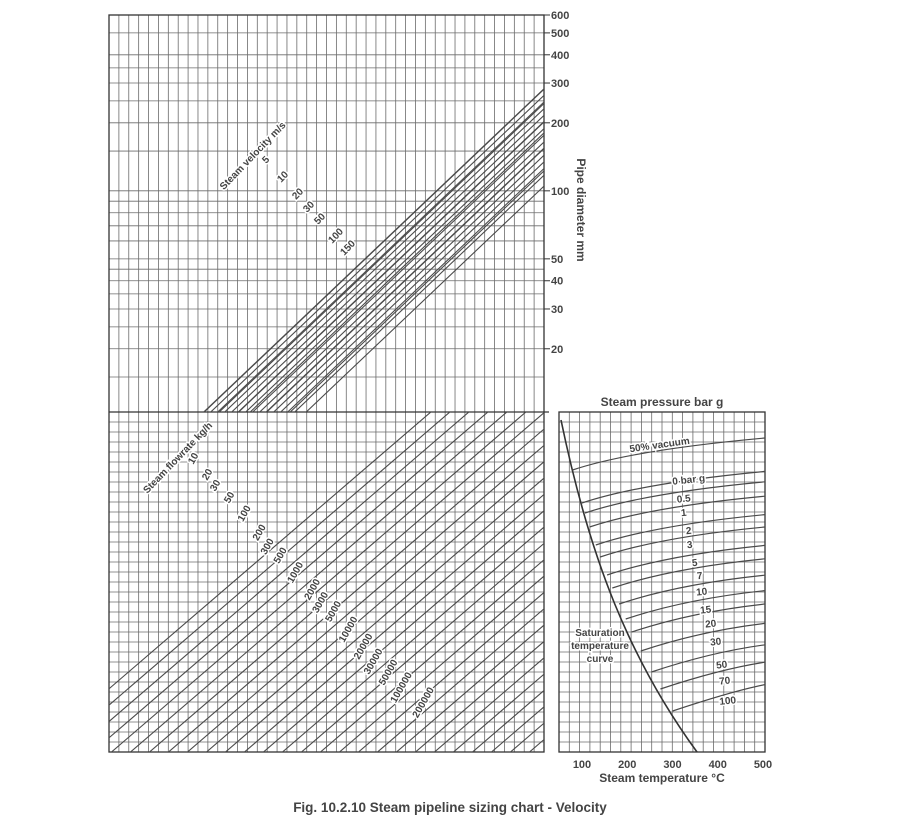 Image resolution: width=900 pixels, height=823 pixels. I want to click on saturation-curve-label: curve, so click(600, 659).